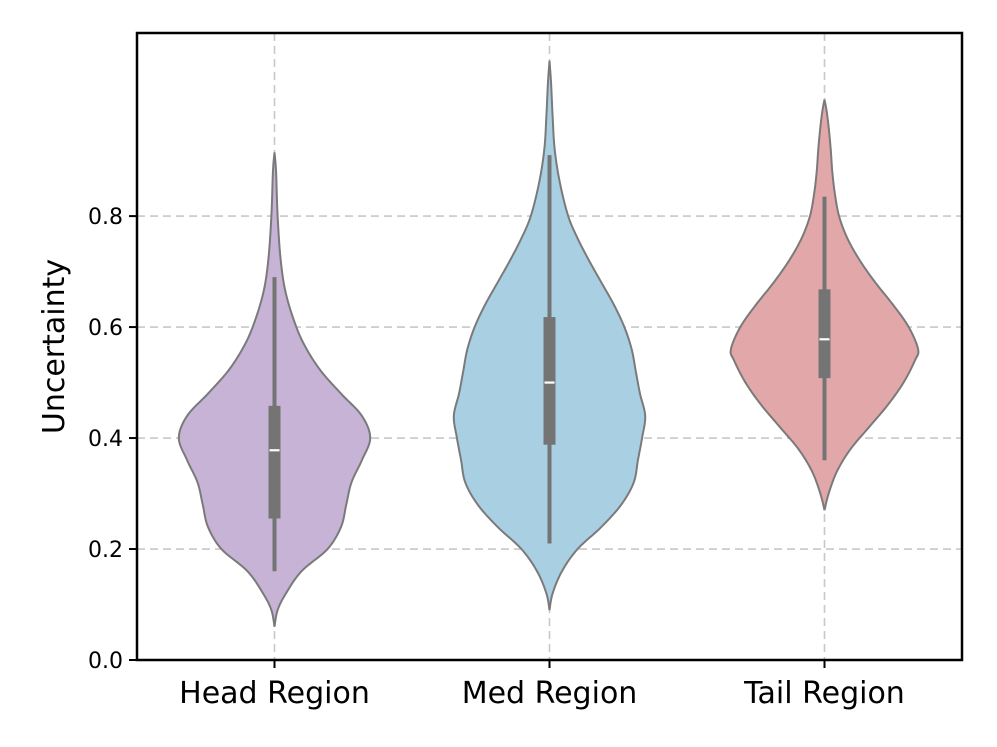  I want to click on x-axis: Head Region Med Region Tail Region, so click(542, 685).